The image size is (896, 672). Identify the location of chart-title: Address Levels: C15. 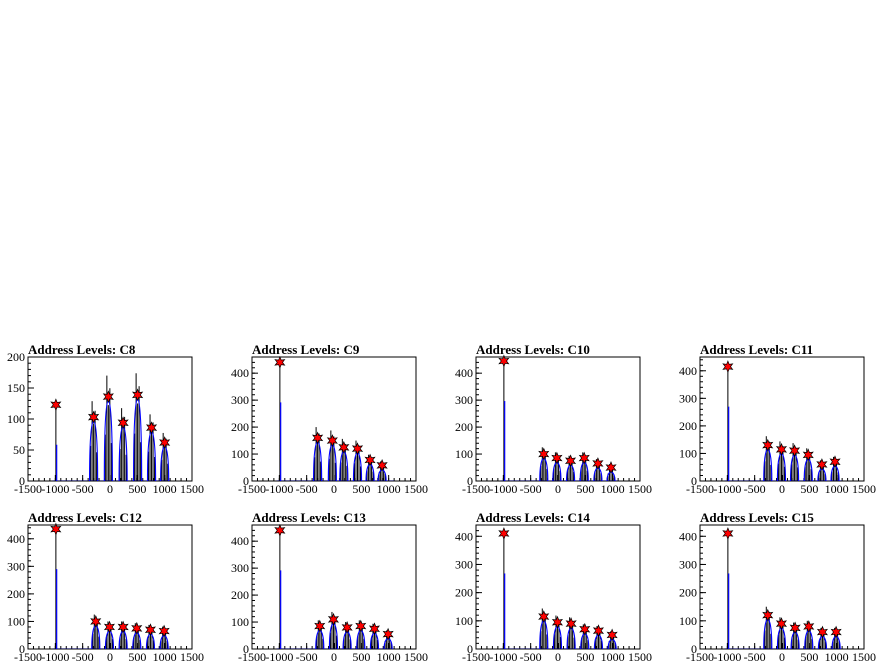
(757, 517).